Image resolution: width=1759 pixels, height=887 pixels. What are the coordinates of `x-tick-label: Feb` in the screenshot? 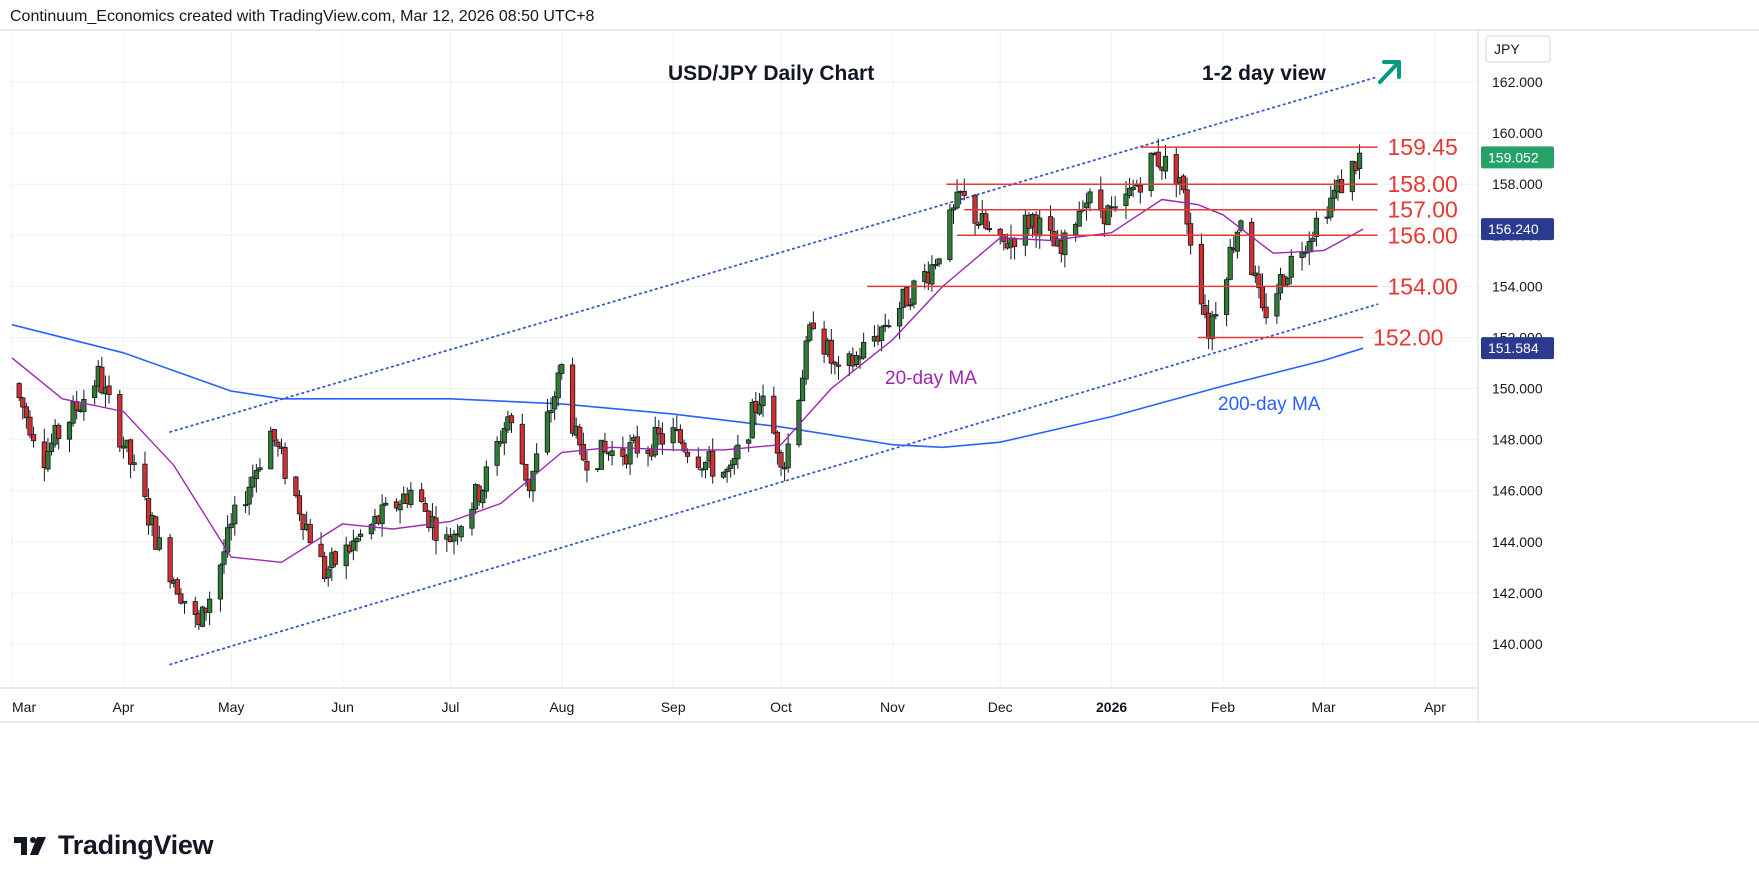 It's located at (1223, 707).